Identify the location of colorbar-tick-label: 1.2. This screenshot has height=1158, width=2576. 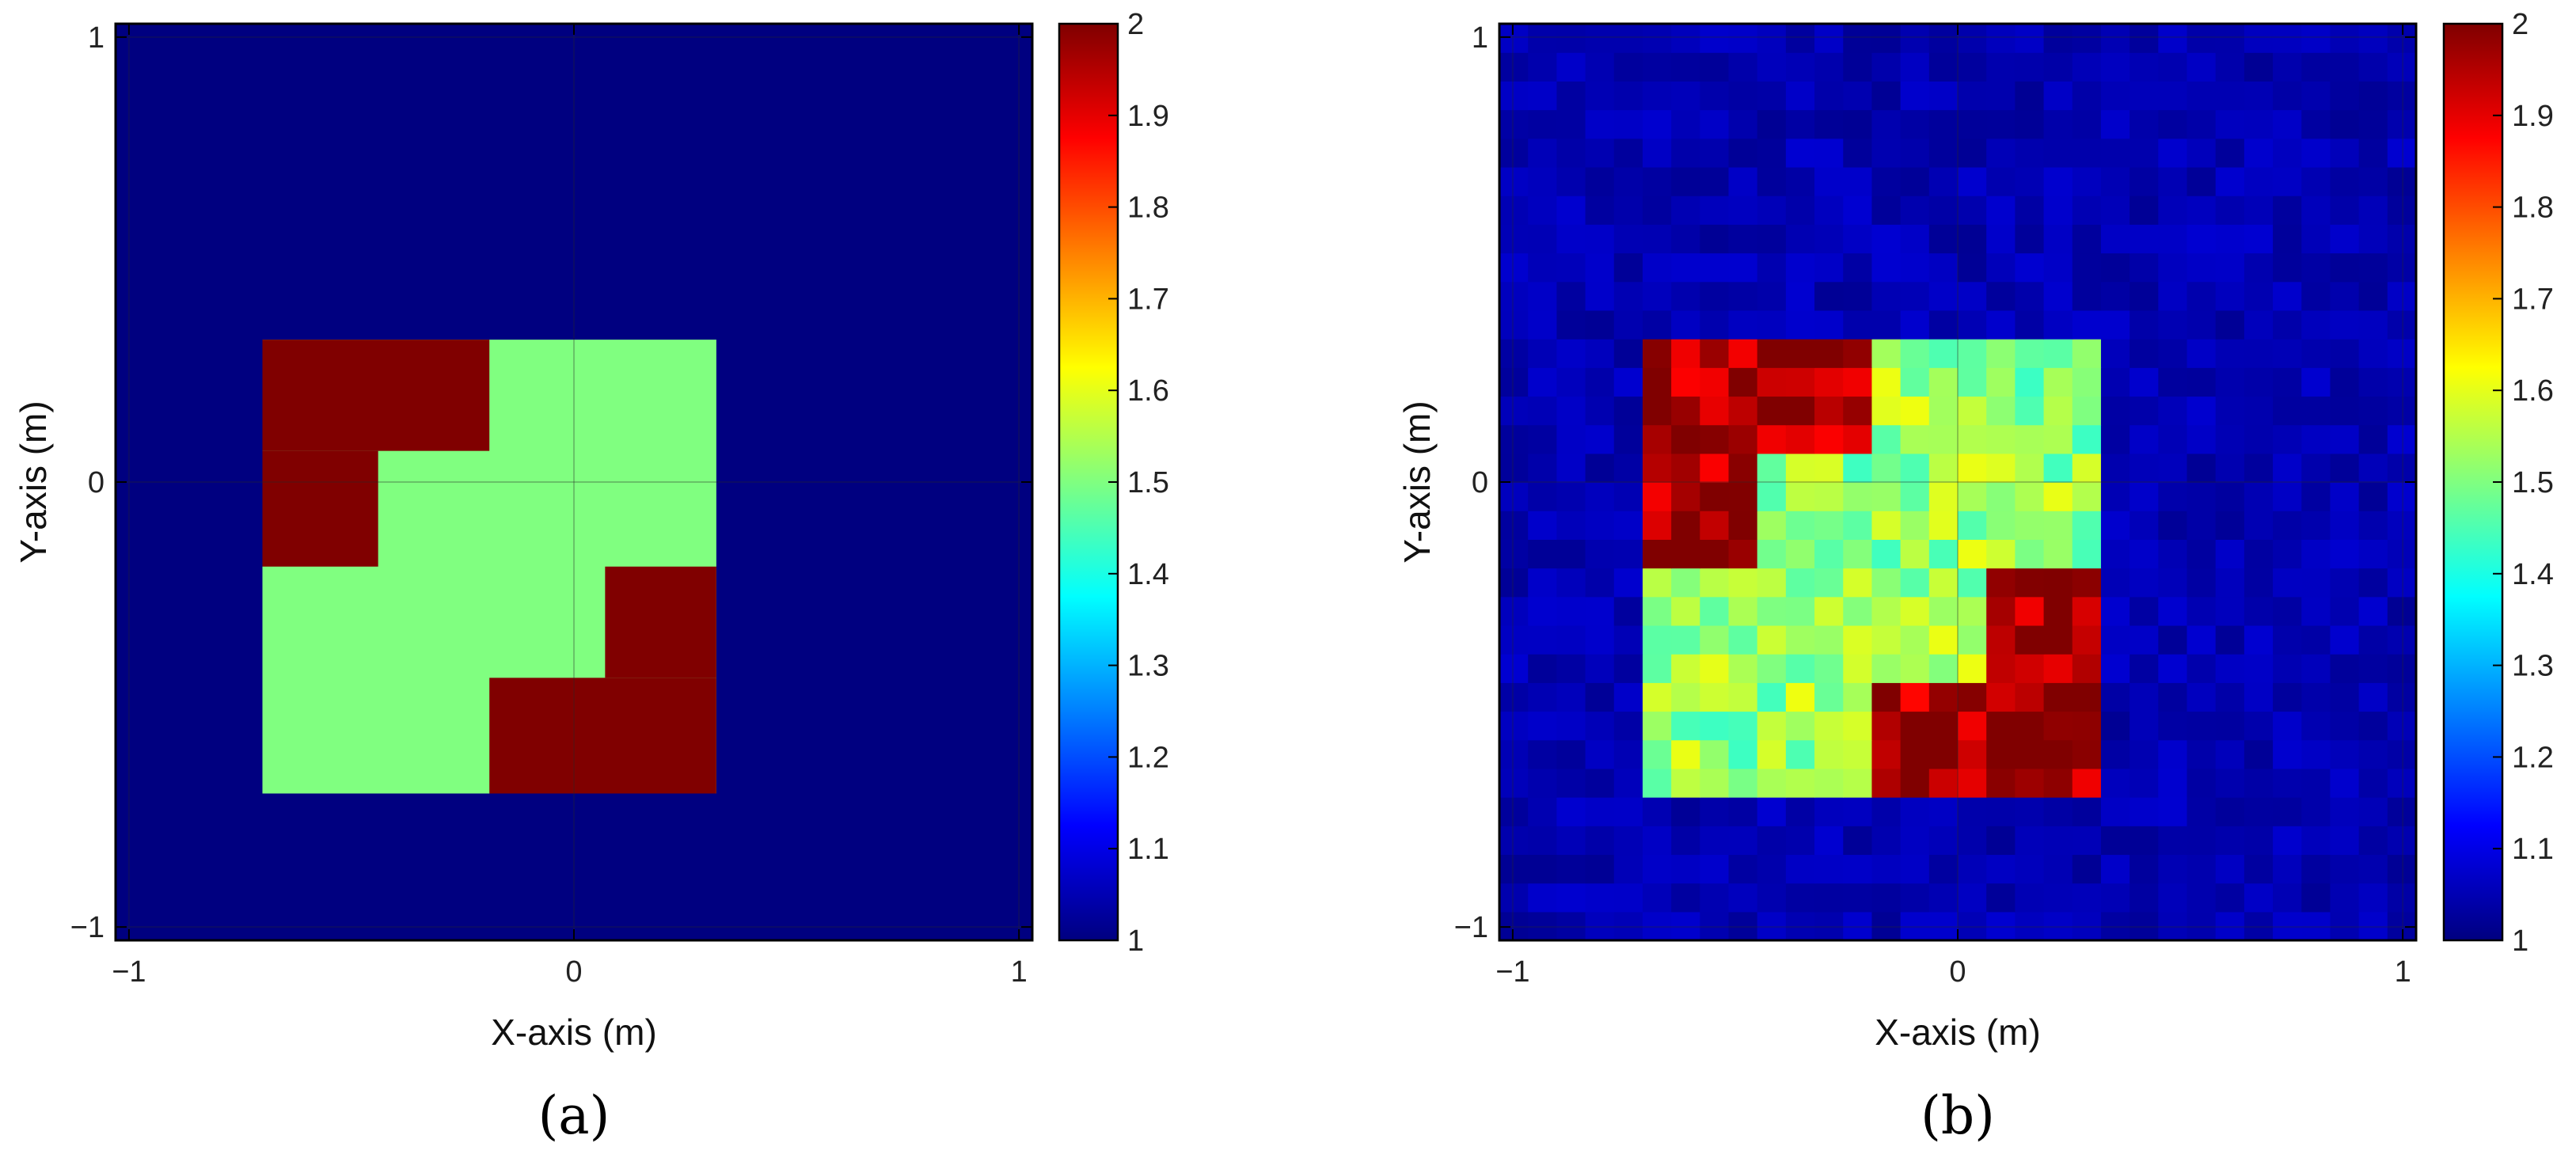
(1148, 757).